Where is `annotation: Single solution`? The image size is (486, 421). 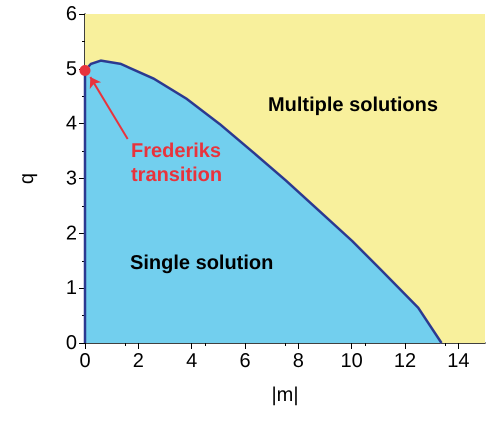
annotation: Single solution is located at coordinates (202, 263).